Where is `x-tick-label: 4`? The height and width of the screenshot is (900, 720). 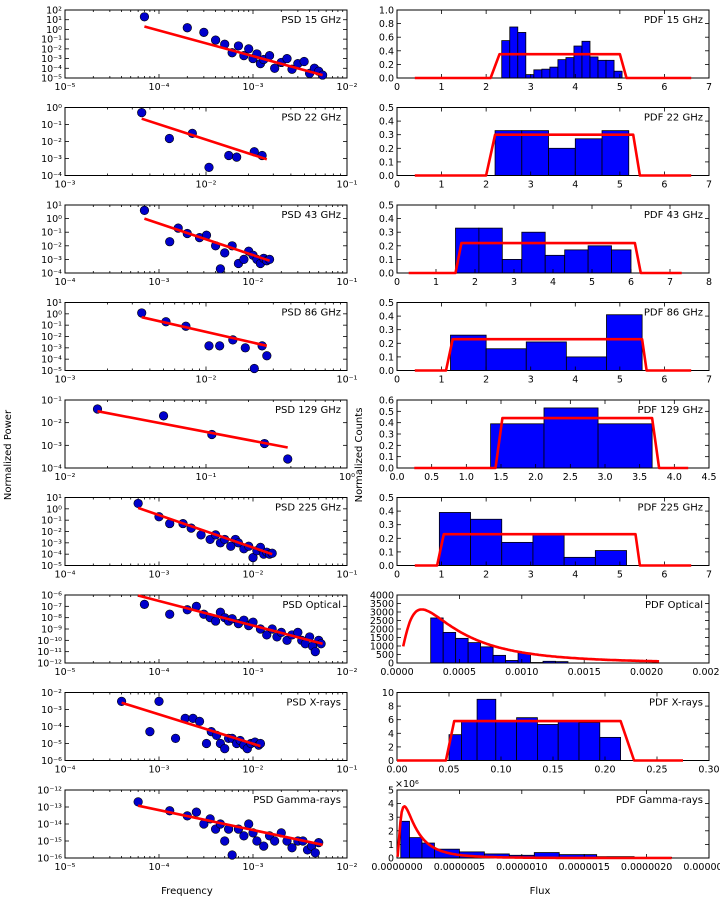 x-tick-label: 4 is located at coordinates (553, 282).